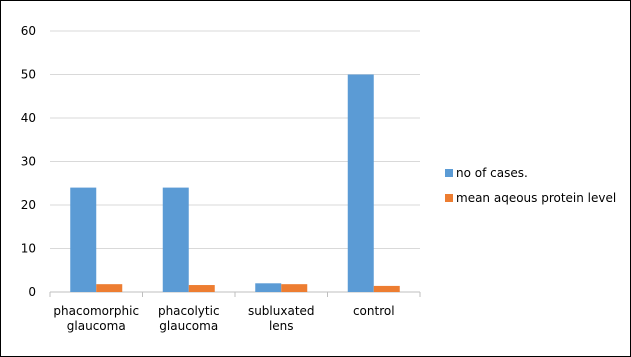  What do you see at coordinates (536, 198) in the screenshot?
I see `legend-label: mean aqeous protein level` at bounding box center [536, 198].